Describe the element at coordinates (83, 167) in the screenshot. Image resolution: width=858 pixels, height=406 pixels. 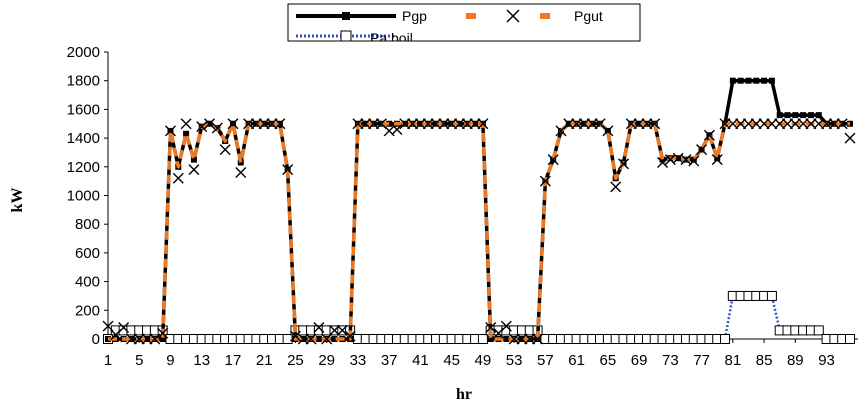
I see `y-tick-label: 1200` at that location.